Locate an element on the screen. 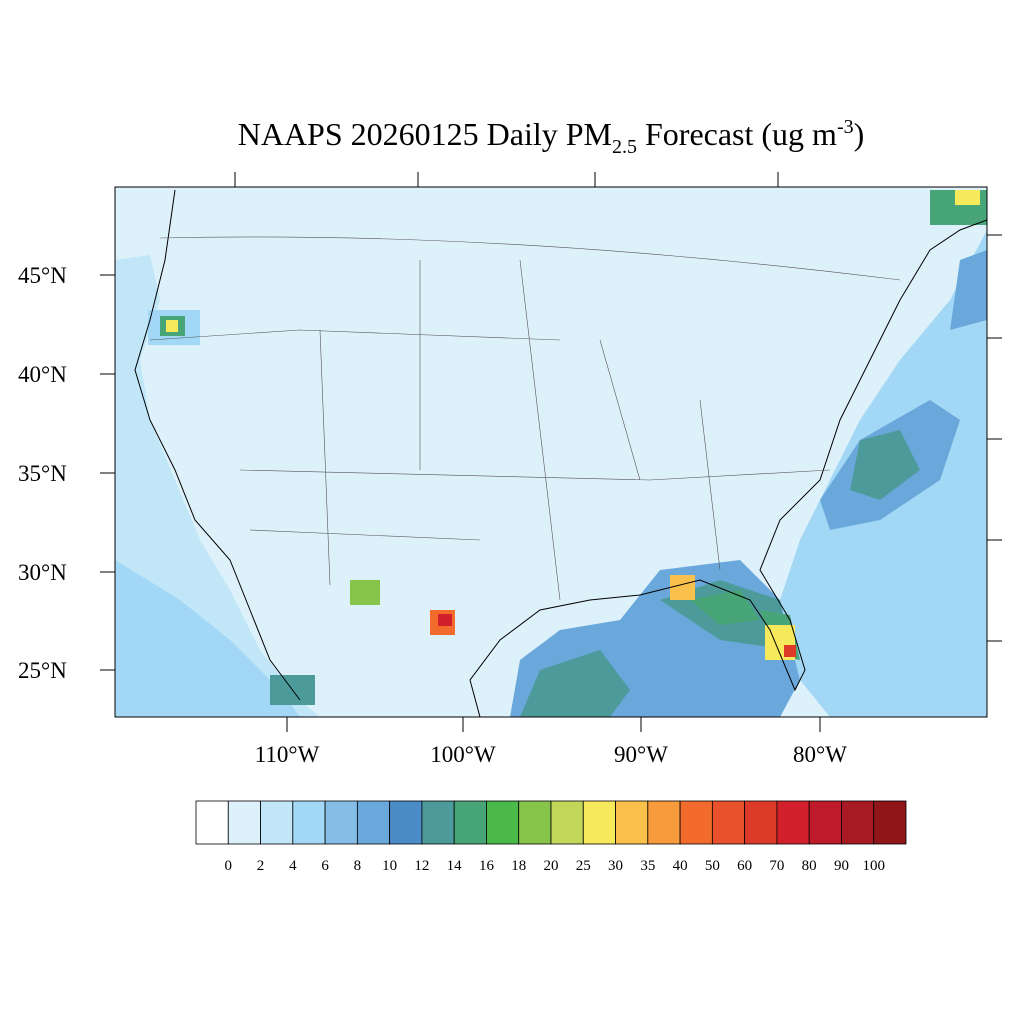 This screenshot has height=1024, width=1024. colorbar-label: 18 is located at coordinates (518, 866).